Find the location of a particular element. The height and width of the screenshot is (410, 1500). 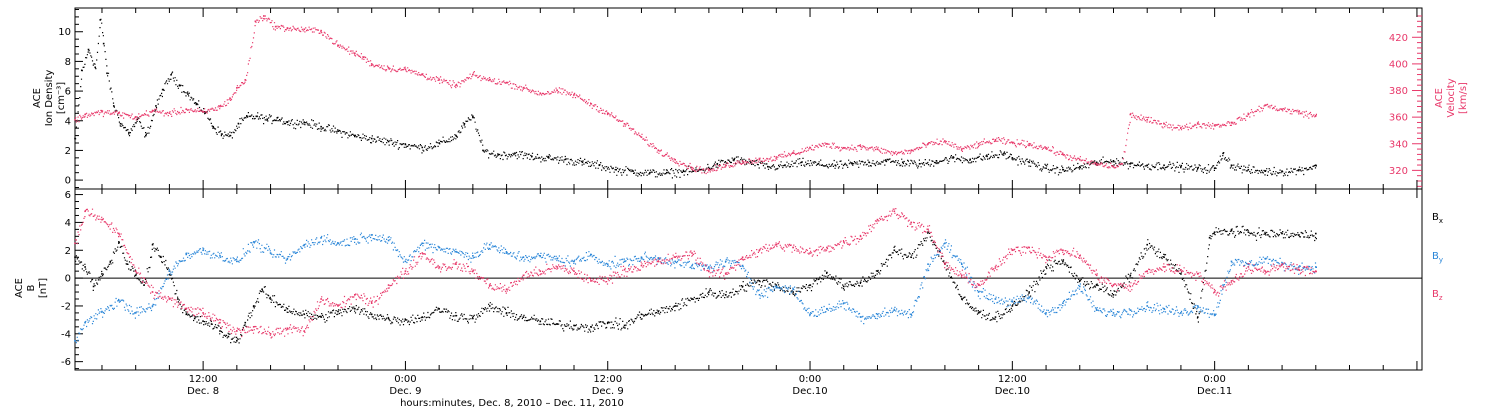

legend-symbol: B is located at coordinates (1435, 294).